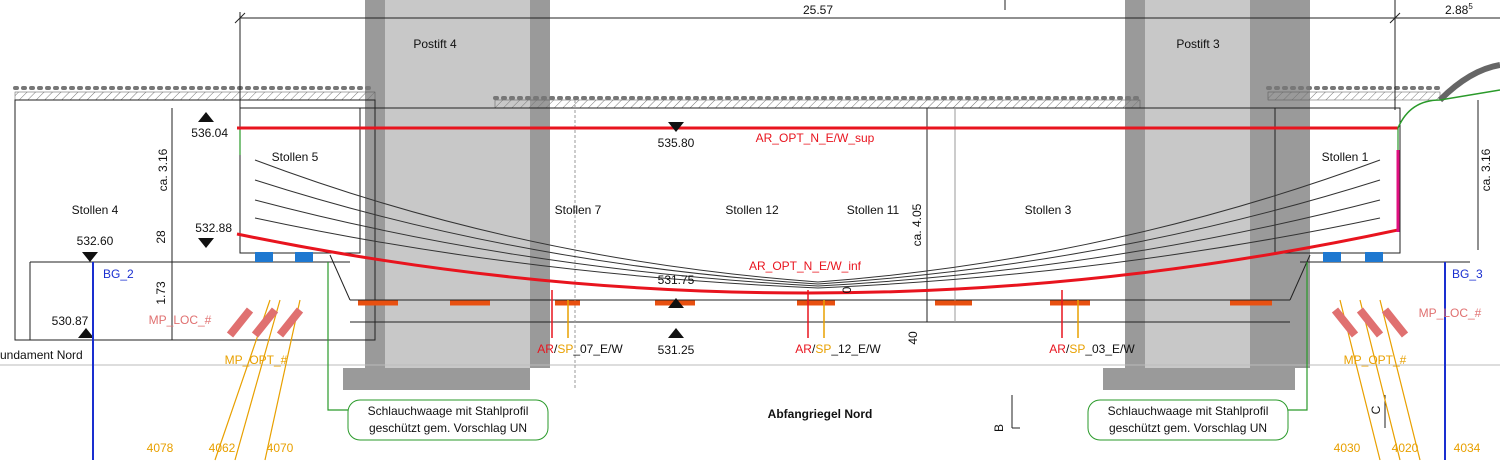  I want to click on pillar-label: Postift 3, so click(1198, 44).